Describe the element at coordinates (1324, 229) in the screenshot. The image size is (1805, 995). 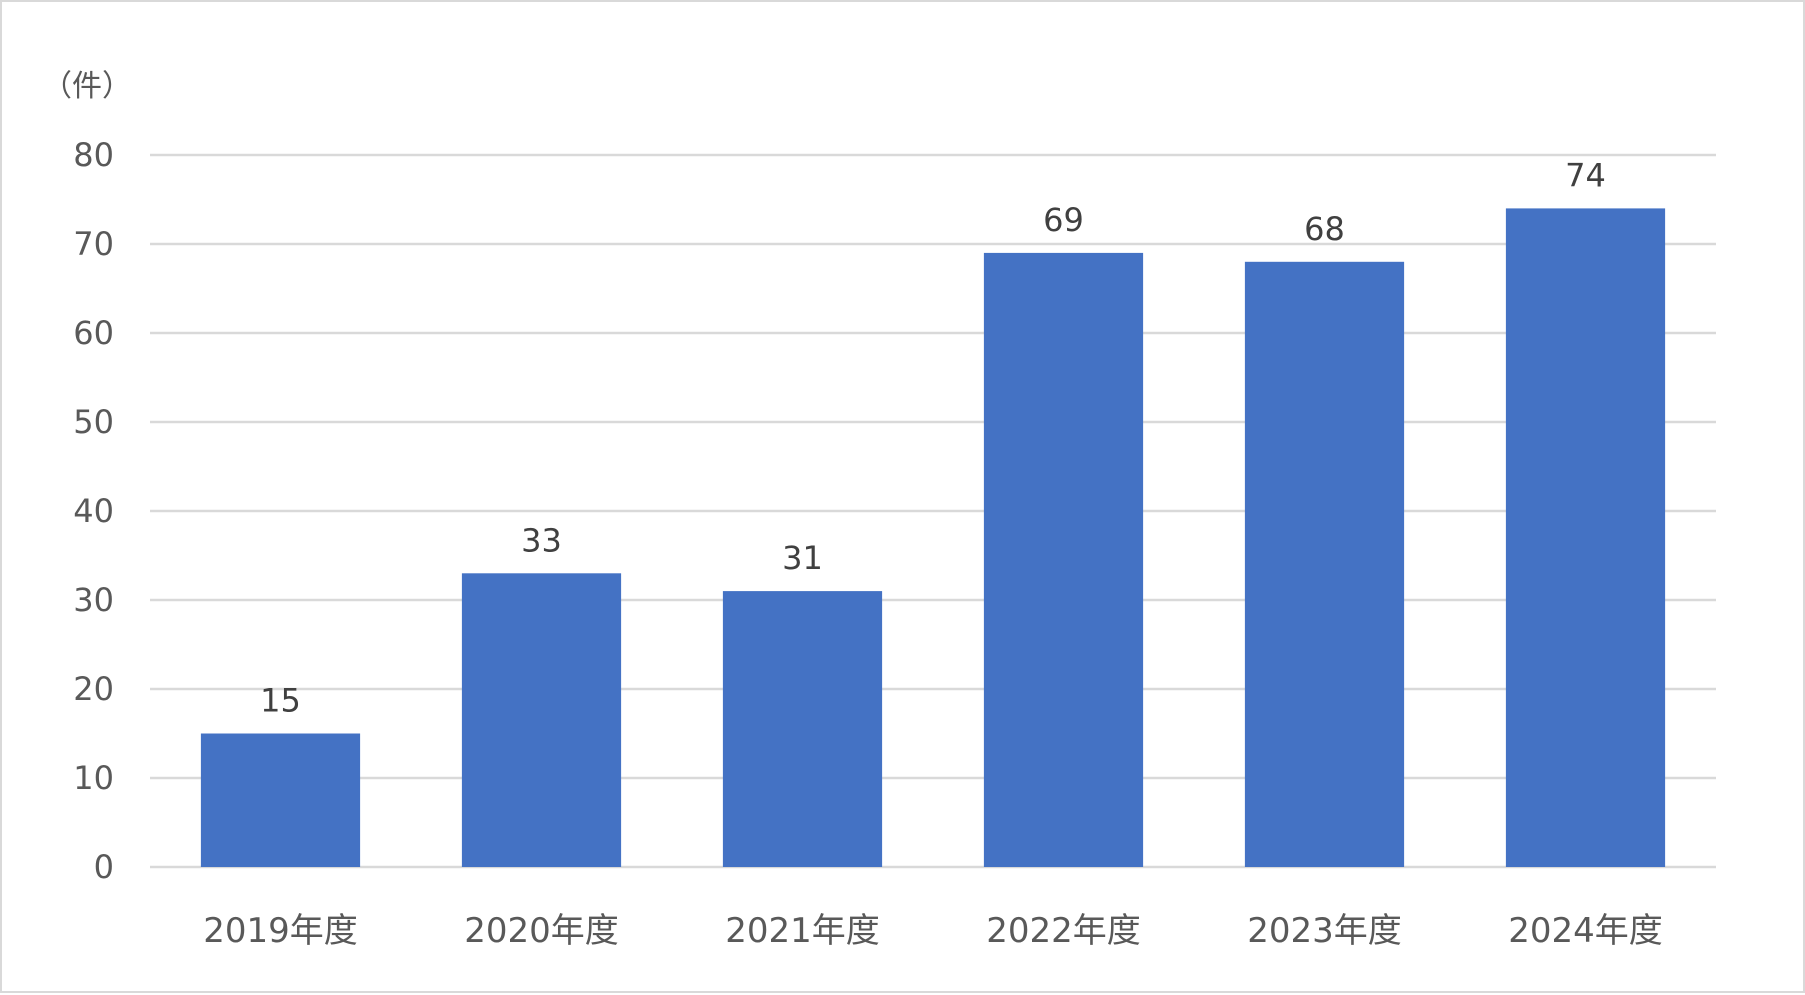
I see `data-label: 68` at that location.